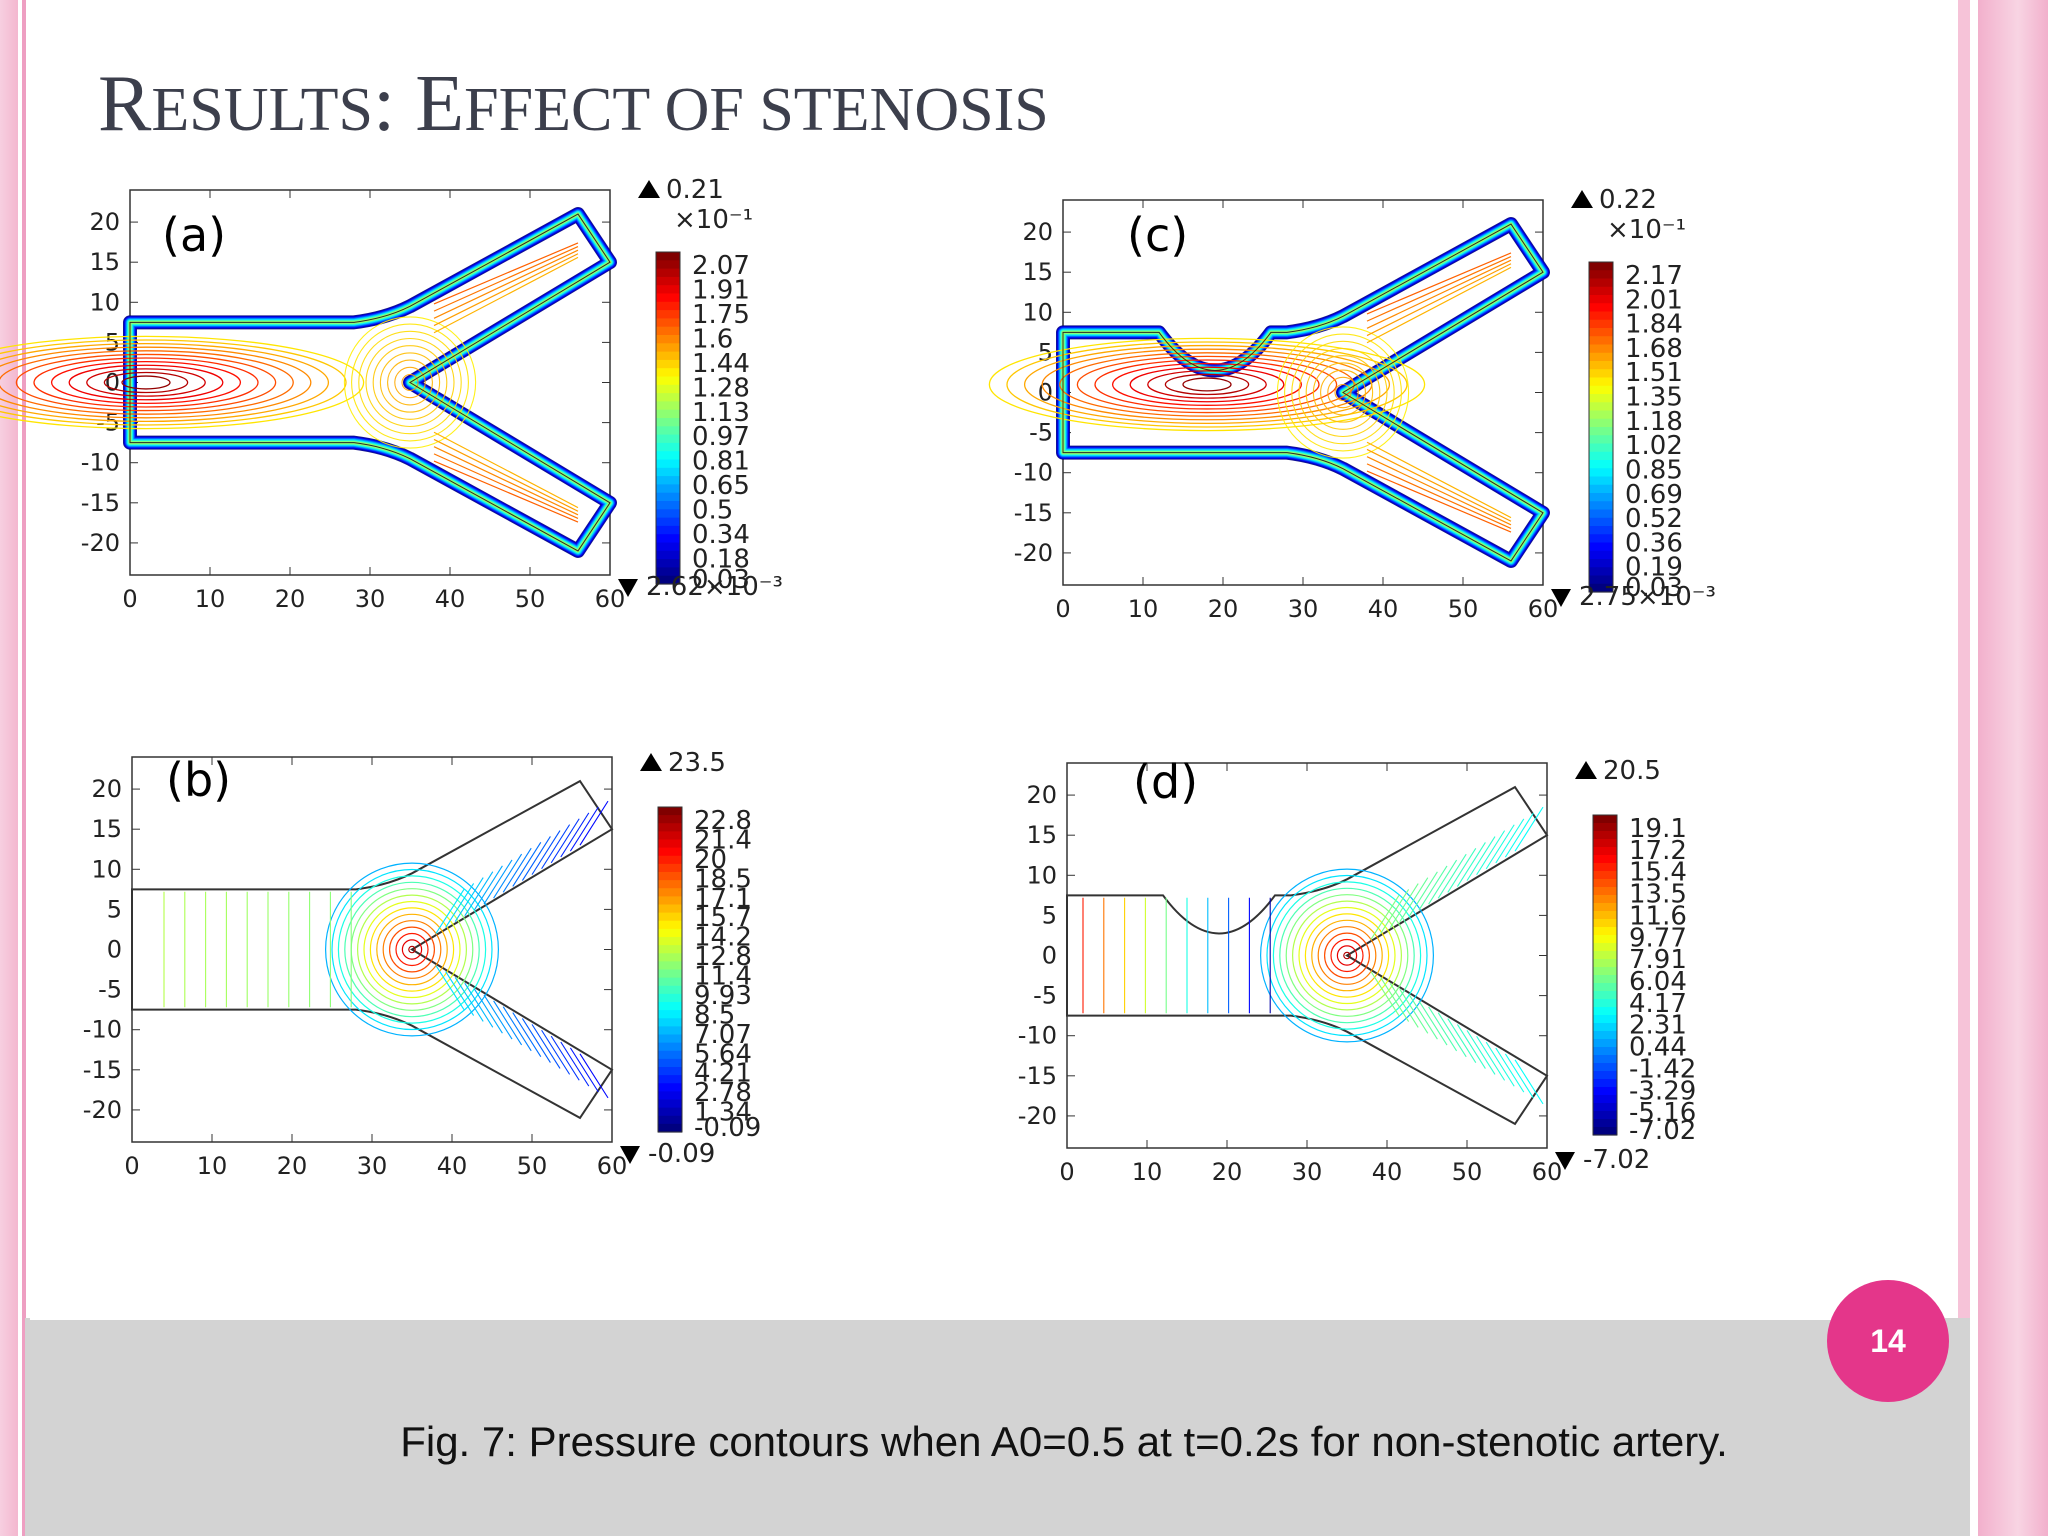  What do you see at coordinates (1658, 938) in the screenshot?
I see `legend-value: 9.77` at bounding box center [1658, 938].